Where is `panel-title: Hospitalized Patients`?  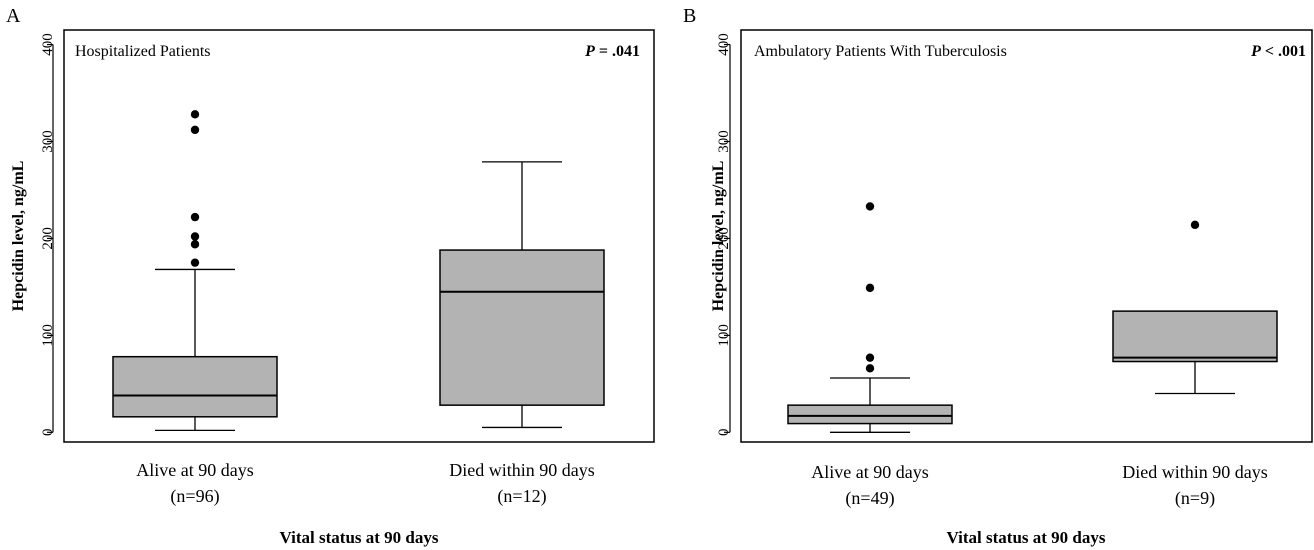
panel-title: Hospitalized Patients is located at coordinates (143, 51).